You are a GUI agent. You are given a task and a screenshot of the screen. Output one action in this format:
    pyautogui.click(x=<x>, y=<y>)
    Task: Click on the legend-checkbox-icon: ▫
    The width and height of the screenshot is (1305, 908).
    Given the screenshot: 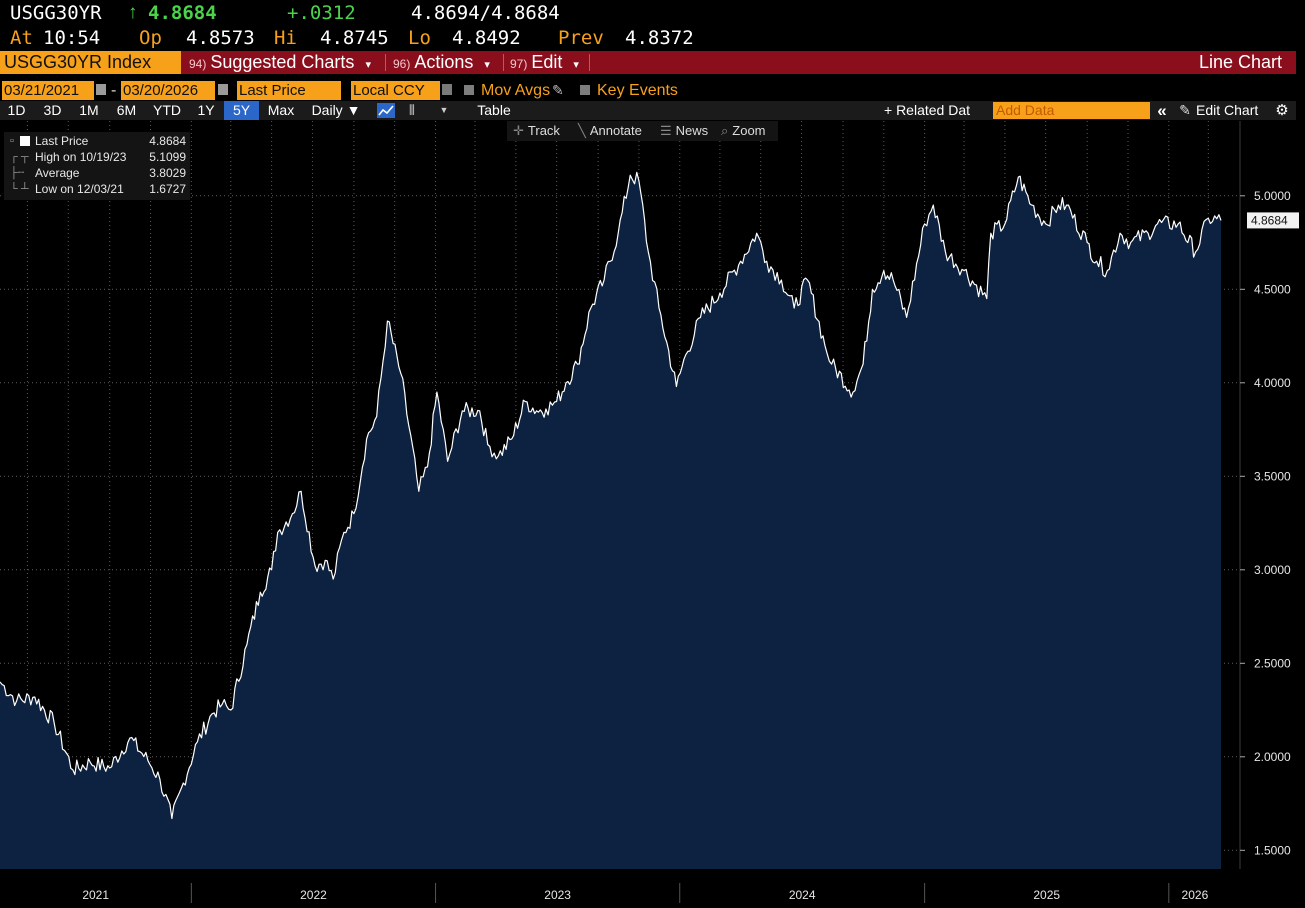 What is the action you would take?
    pyautogui.click(x=12, y=141)
    